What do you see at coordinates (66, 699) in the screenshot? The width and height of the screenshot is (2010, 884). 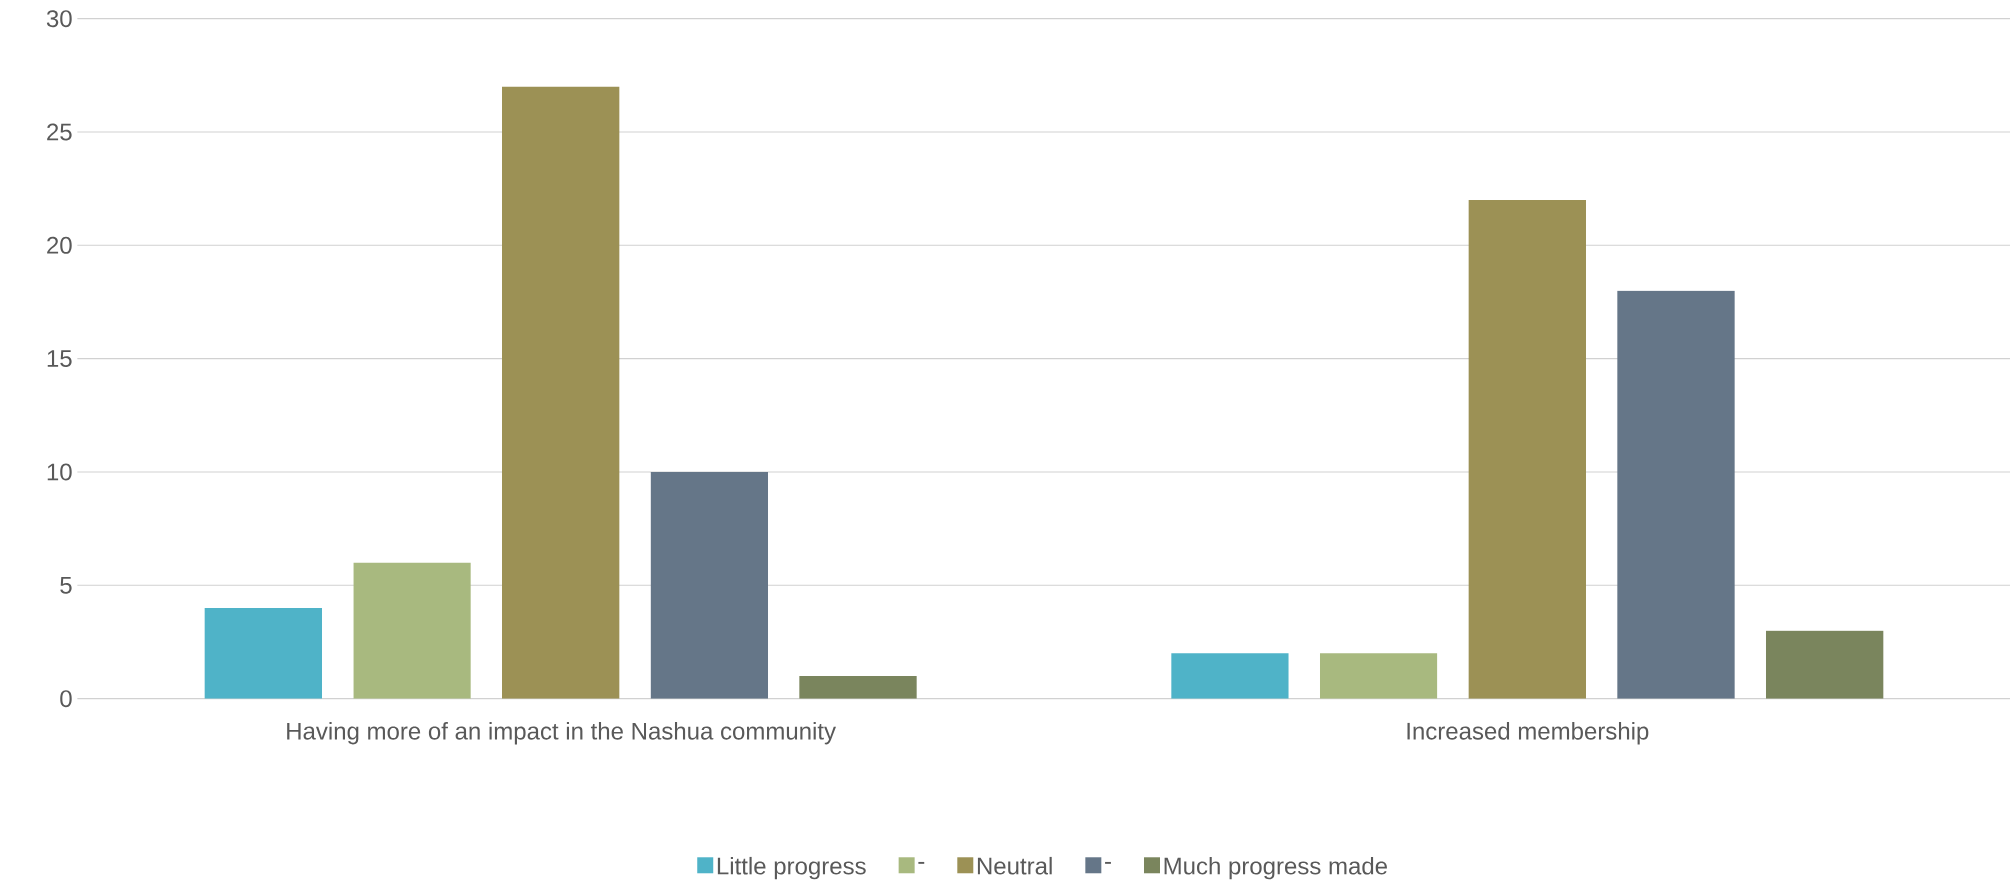 I see `y-tick-label: 0` at bounding box center [66, 699].